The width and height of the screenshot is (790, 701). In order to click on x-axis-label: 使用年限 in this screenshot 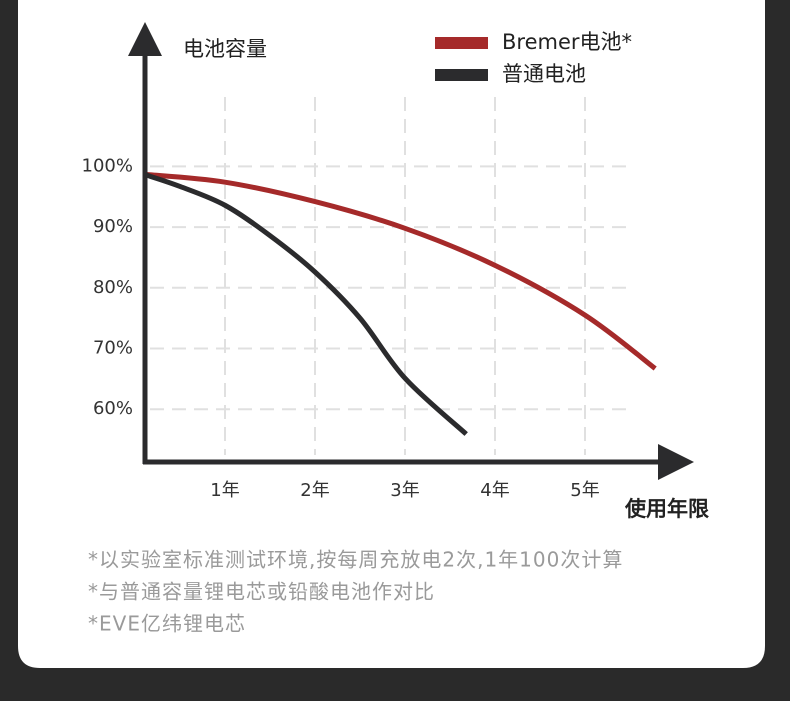, I will do `click(666, 509)`.